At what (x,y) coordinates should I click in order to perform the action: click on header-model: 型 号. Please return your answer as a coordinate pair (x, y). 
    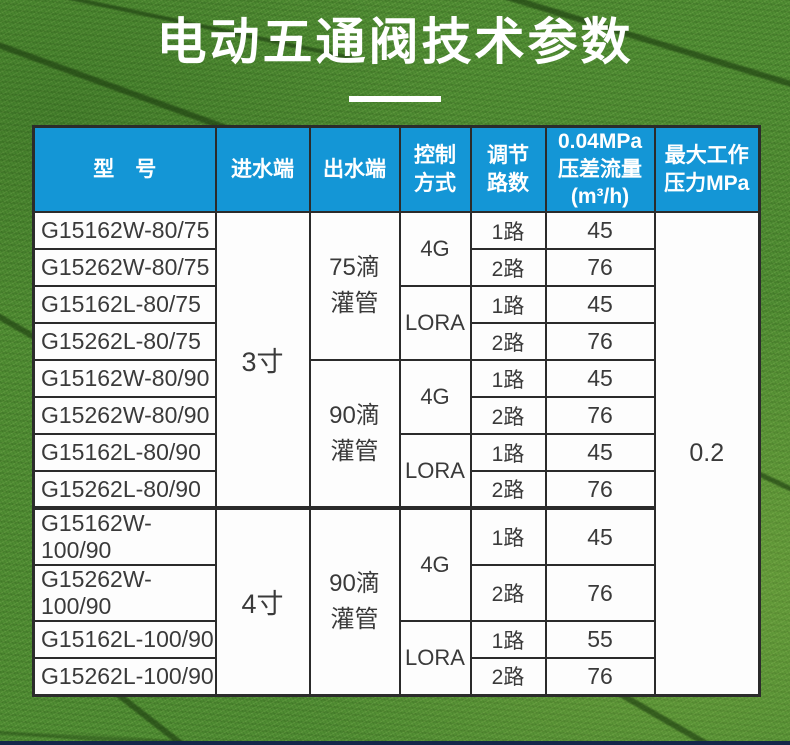
    Looking at the image, I should click on (124, 169).